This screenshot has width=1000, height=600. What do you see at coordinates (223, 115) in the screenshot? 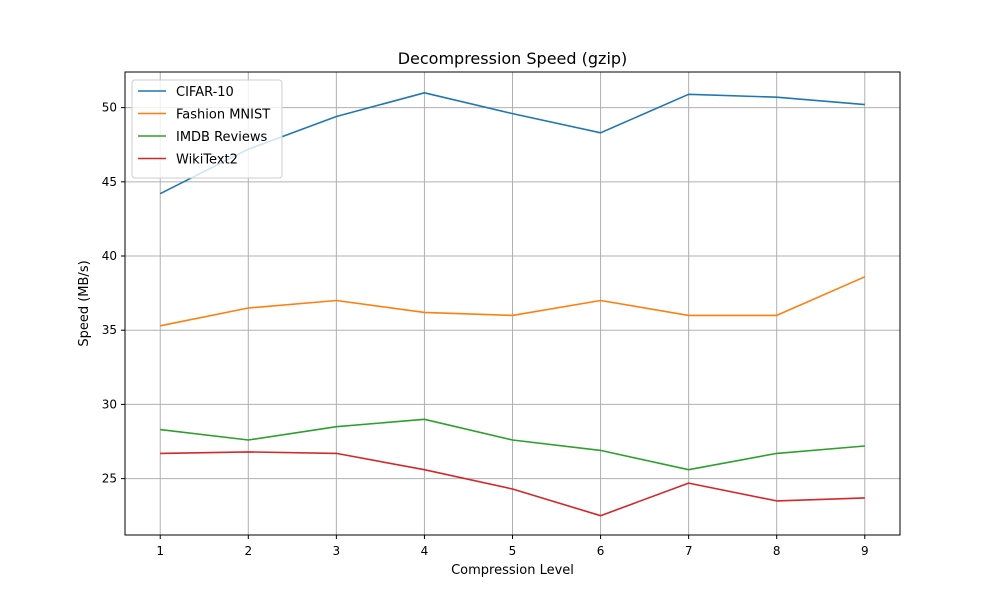
I see `legend-label: Fashion MNIST` at bounding box center [223, 115].